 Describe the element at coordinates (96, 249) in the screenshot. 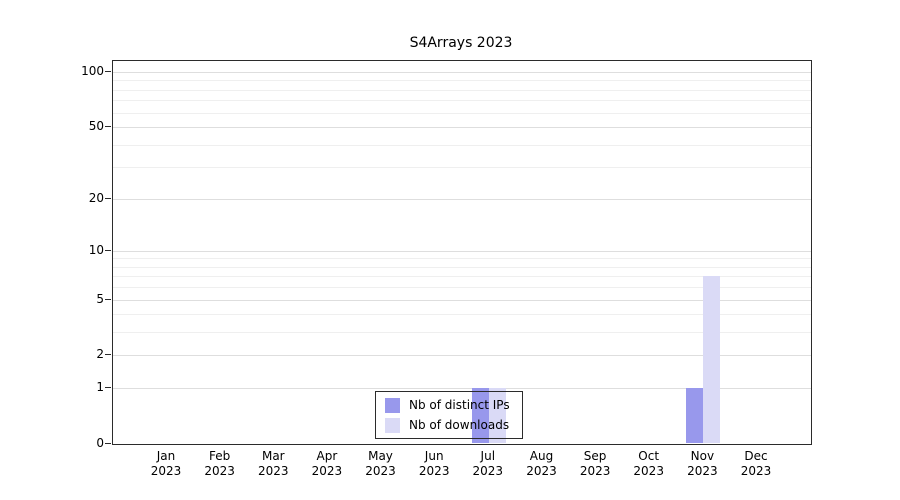

I see `y-tick-label: 10` at that location.